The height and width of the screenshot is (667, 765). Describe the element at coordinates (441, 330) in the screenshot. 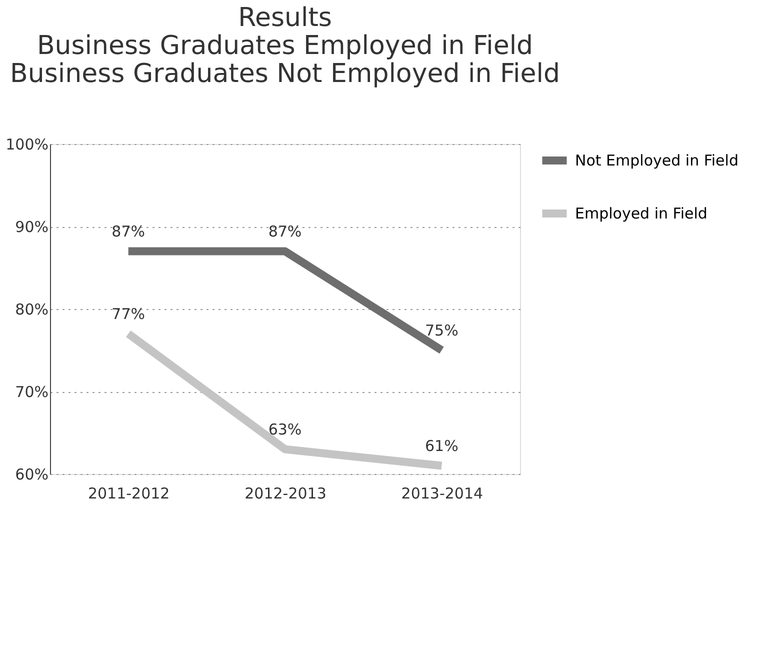

I see `data-label: 75%` at that location.